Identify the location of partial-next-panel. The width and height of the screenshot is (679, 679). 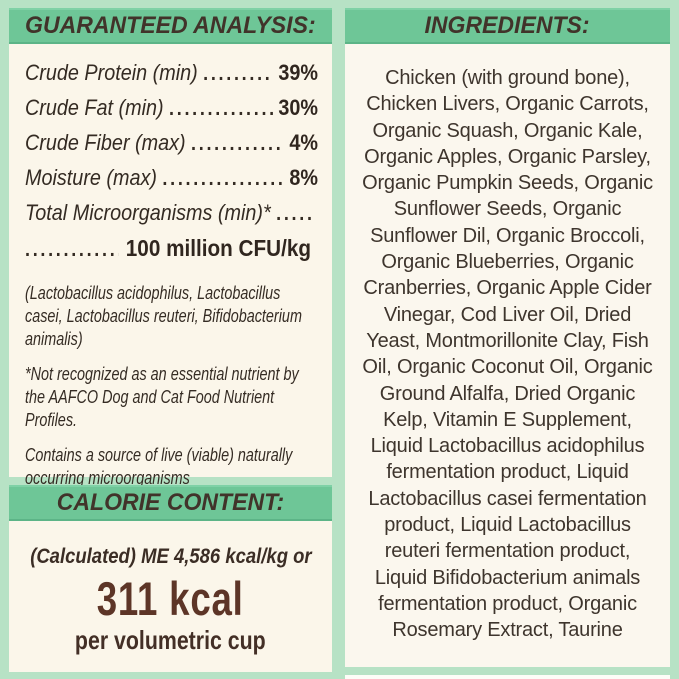
(507, 677).